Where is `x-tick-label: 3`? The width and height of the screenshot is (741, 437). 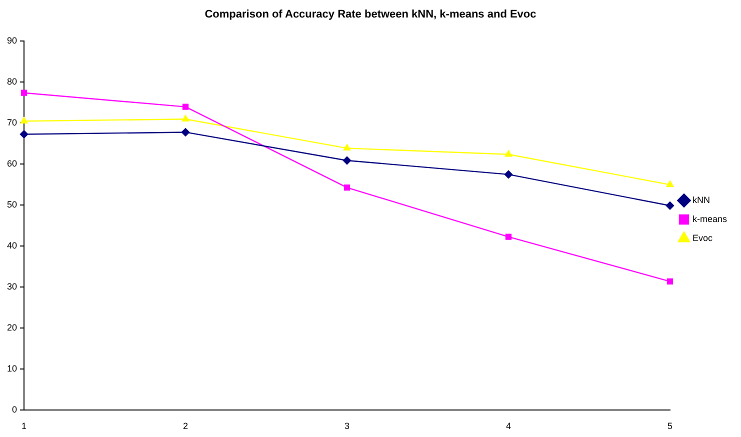 x-tick-label: 3 is located at coordinates (347, 426).